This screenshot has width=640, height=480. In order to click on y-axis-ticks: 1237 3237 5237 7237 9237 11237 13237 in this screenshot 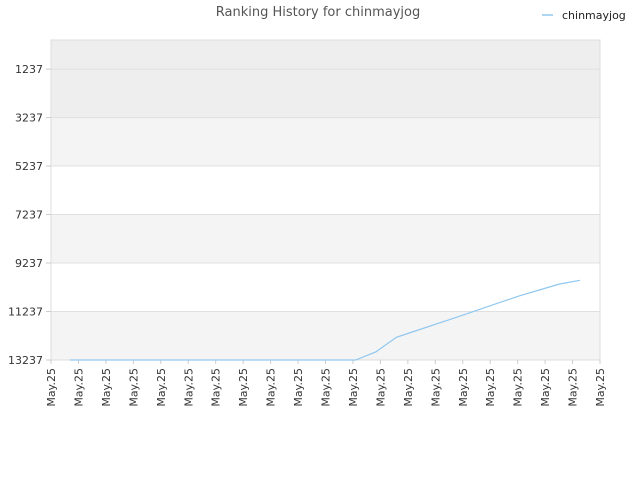, I will do `click(29, 215)`.